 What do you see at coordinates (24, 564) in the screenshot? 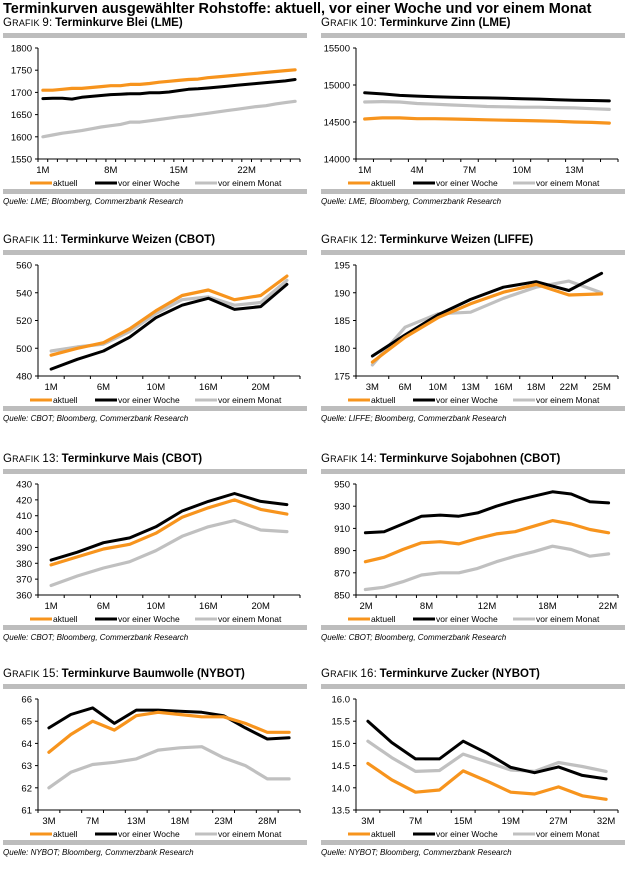
I see `y-tick-label: 380` at bounding box center [24, 564].